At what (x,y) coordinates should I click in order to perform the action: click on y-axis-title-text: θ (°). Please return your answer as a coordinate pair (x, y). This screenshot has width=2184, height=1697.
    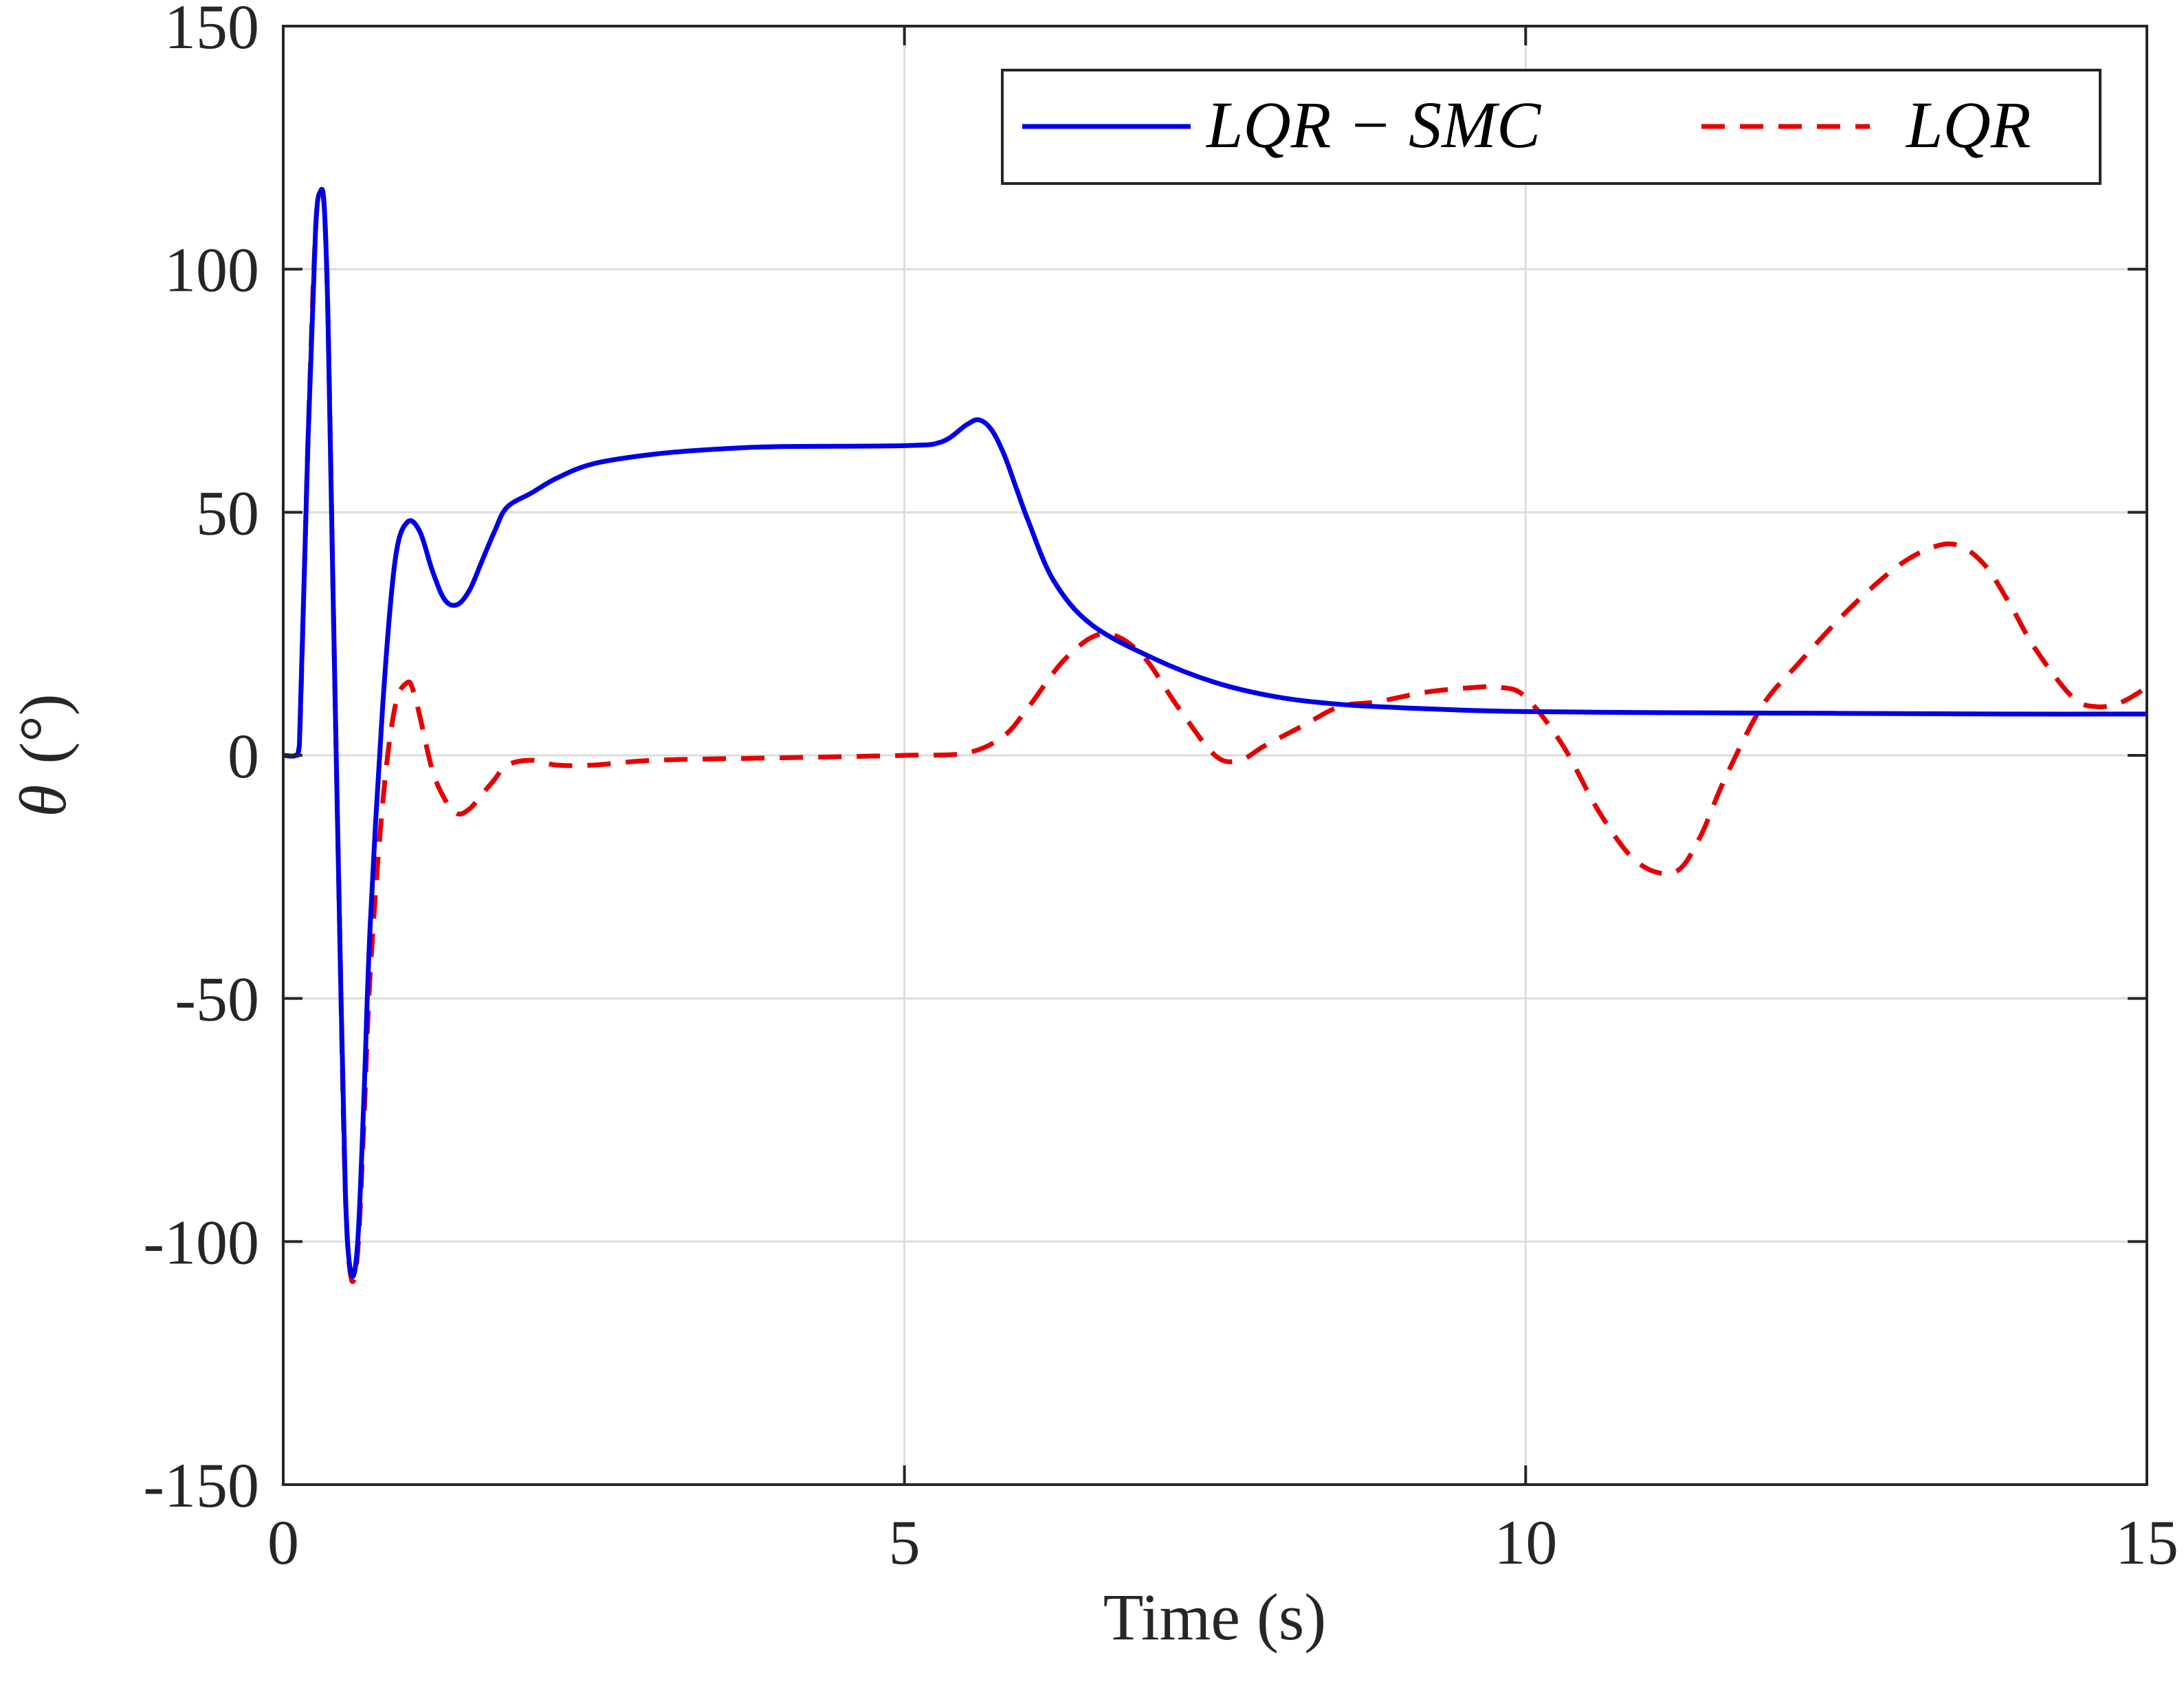
    Looking at the image, I should click on (43, 755).